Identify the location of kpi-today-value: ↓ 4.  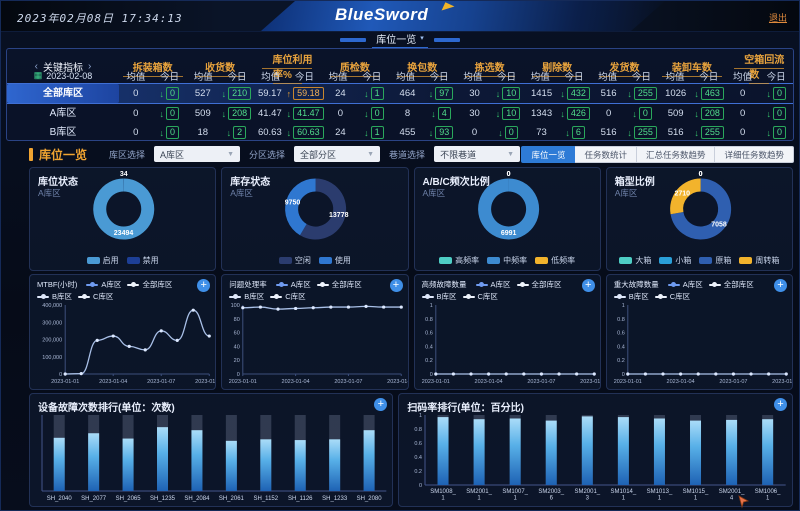
(441, 113).